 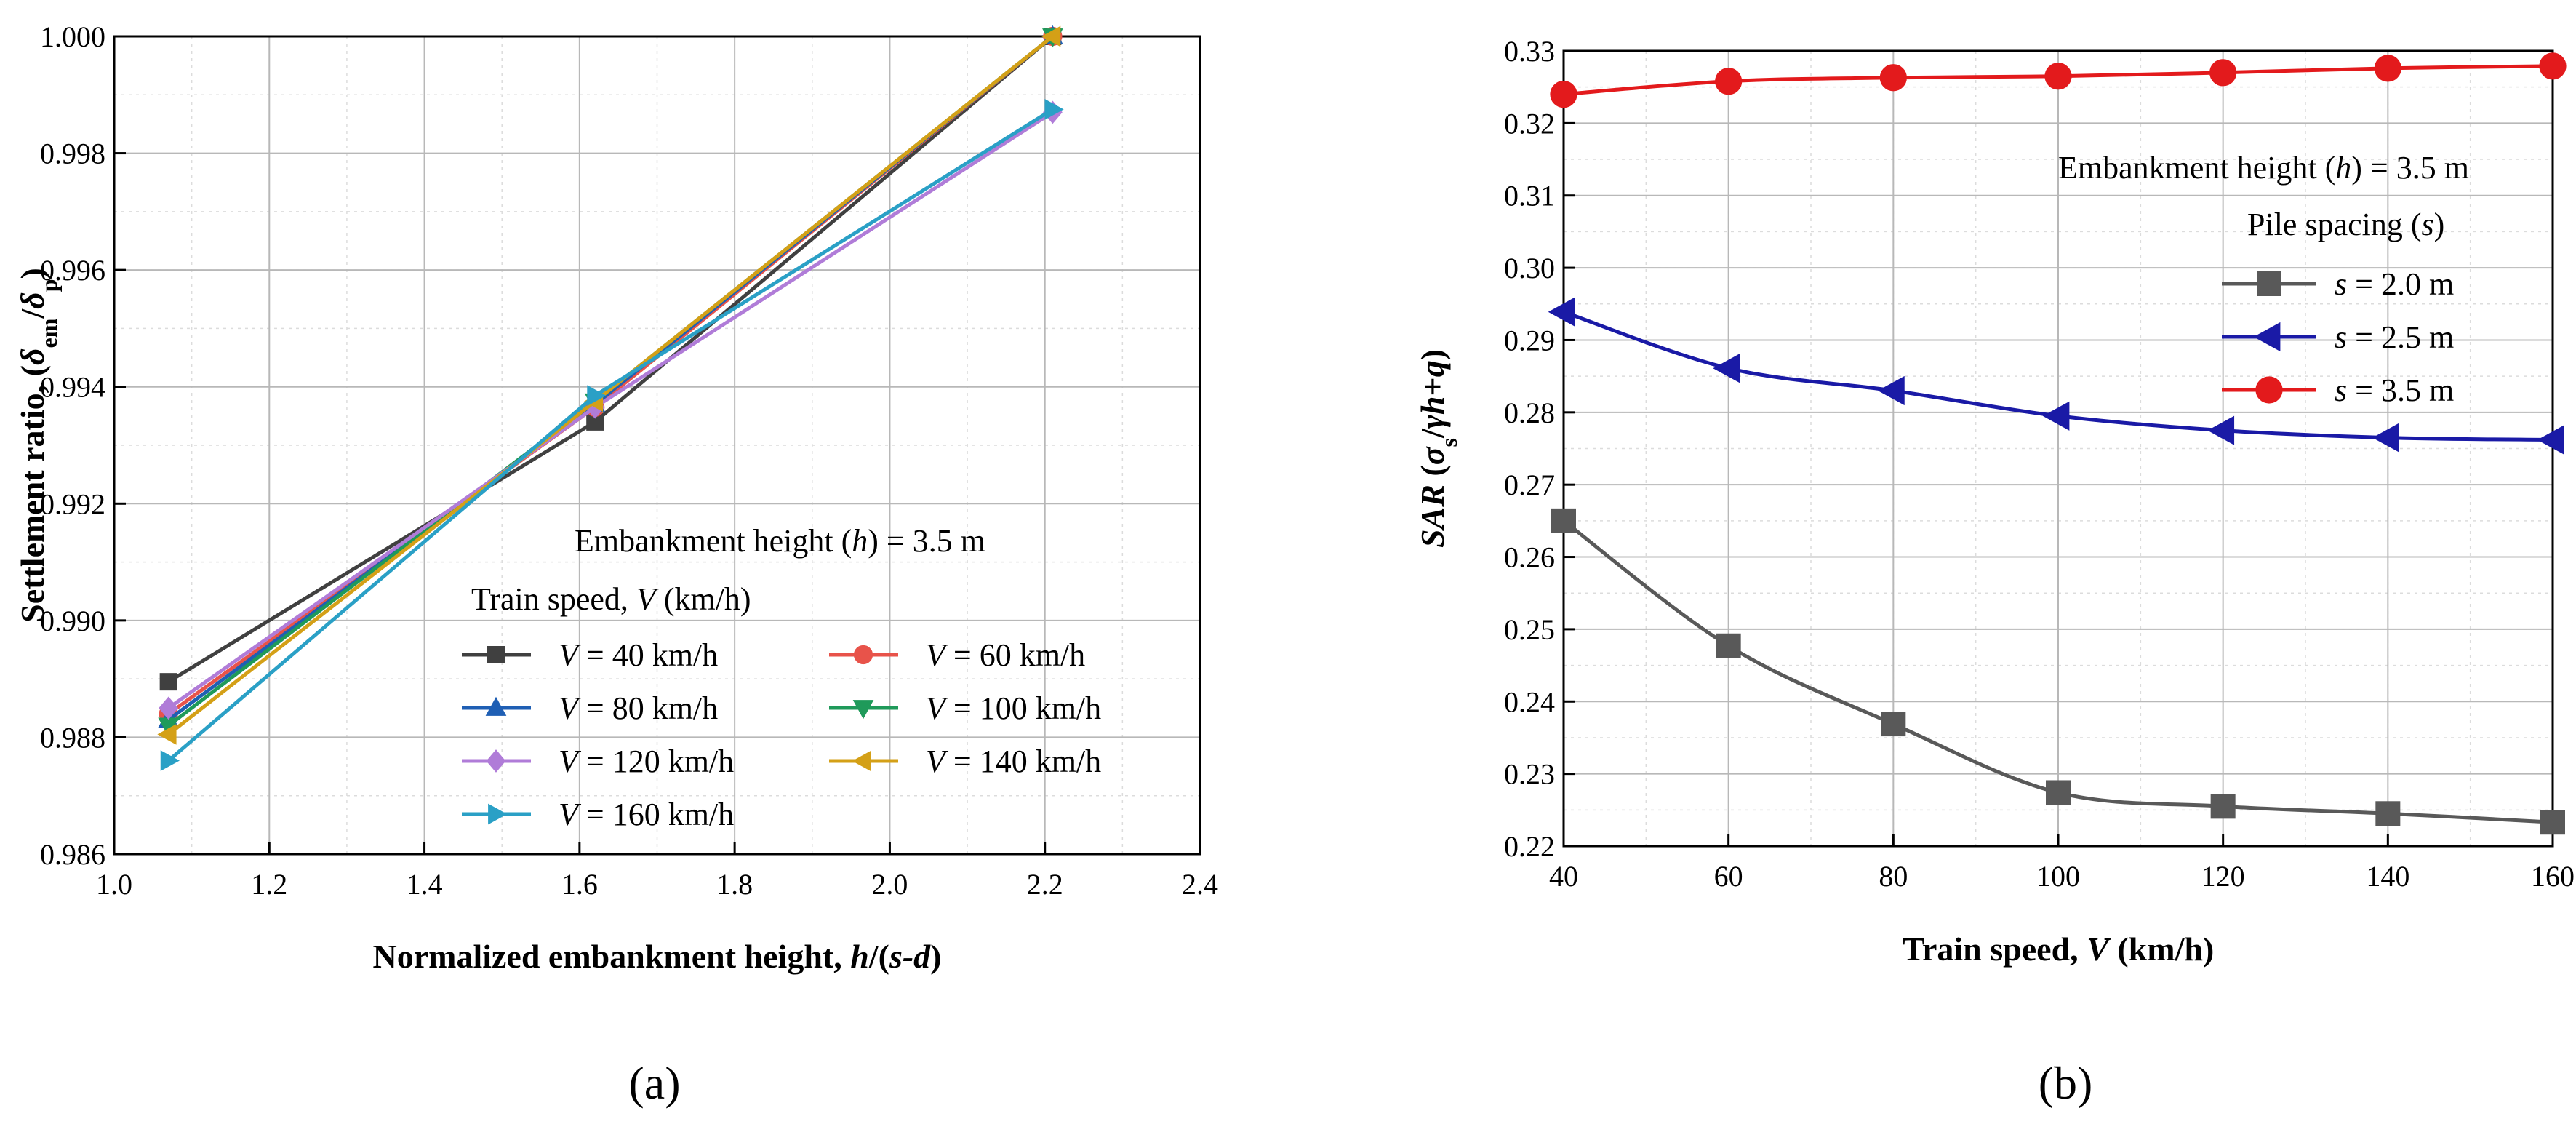 I want to click on x-tick-label: 120, so click(x=2223, y=876).